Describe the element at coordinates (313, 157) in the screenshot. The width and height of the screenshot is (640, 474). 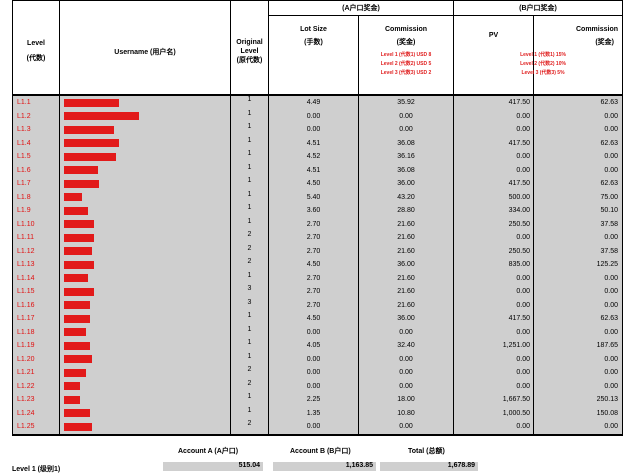
I see `lot-size-cell: 4.52` at that location.